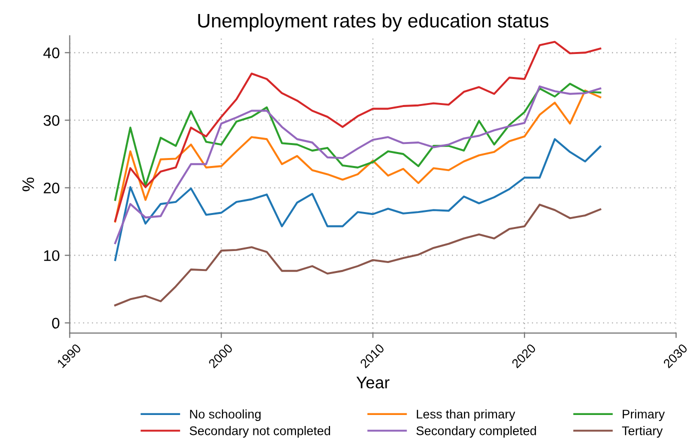  Describe the element at coordinates (643, 415) in the screenshot. I see `legend-label: Primary` at that location.